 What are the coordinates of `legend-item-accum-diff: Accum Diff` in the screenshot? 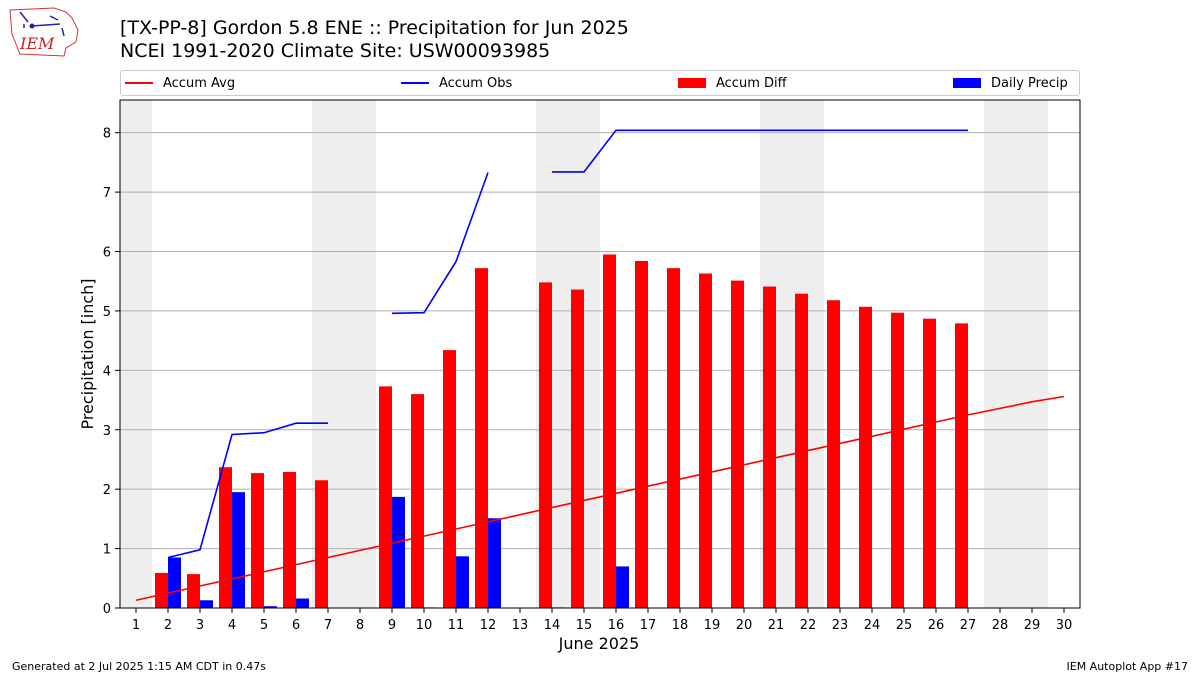 It's located at (732, 83).